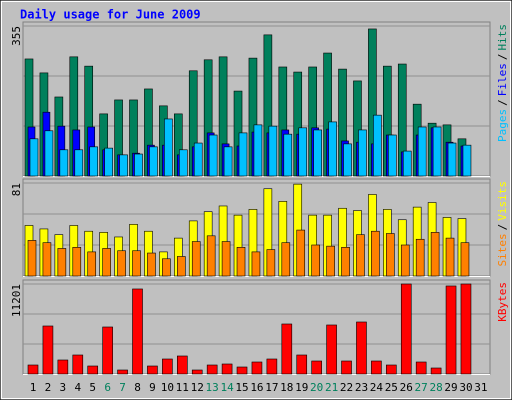 The image size is (512, 404). What do you see at coordinates (502, 37) in the screenshot?
I see `legend-entry: Hits` at bounding box center [502, 37].